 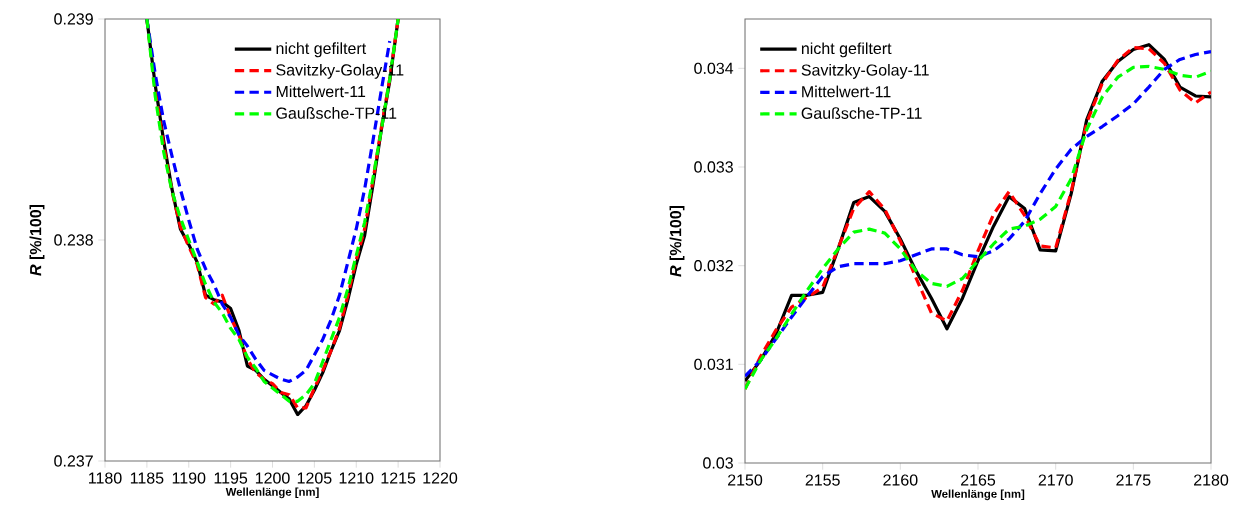 I want to click on x-tick-label: 2155, so click(x=822, y=480).